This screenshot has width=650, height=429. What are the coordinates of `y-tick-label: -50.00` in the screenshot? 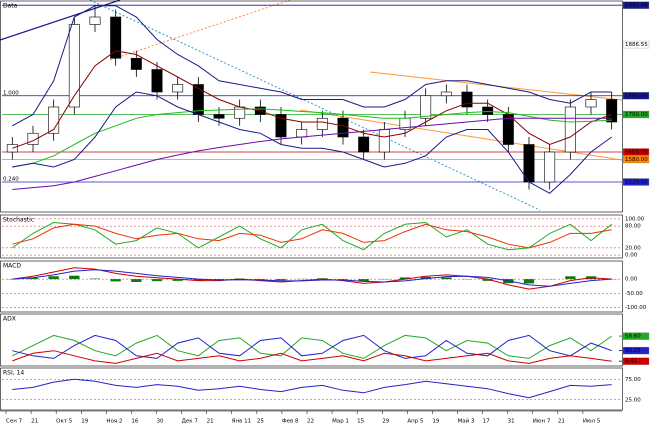 It's located at (634, 294).